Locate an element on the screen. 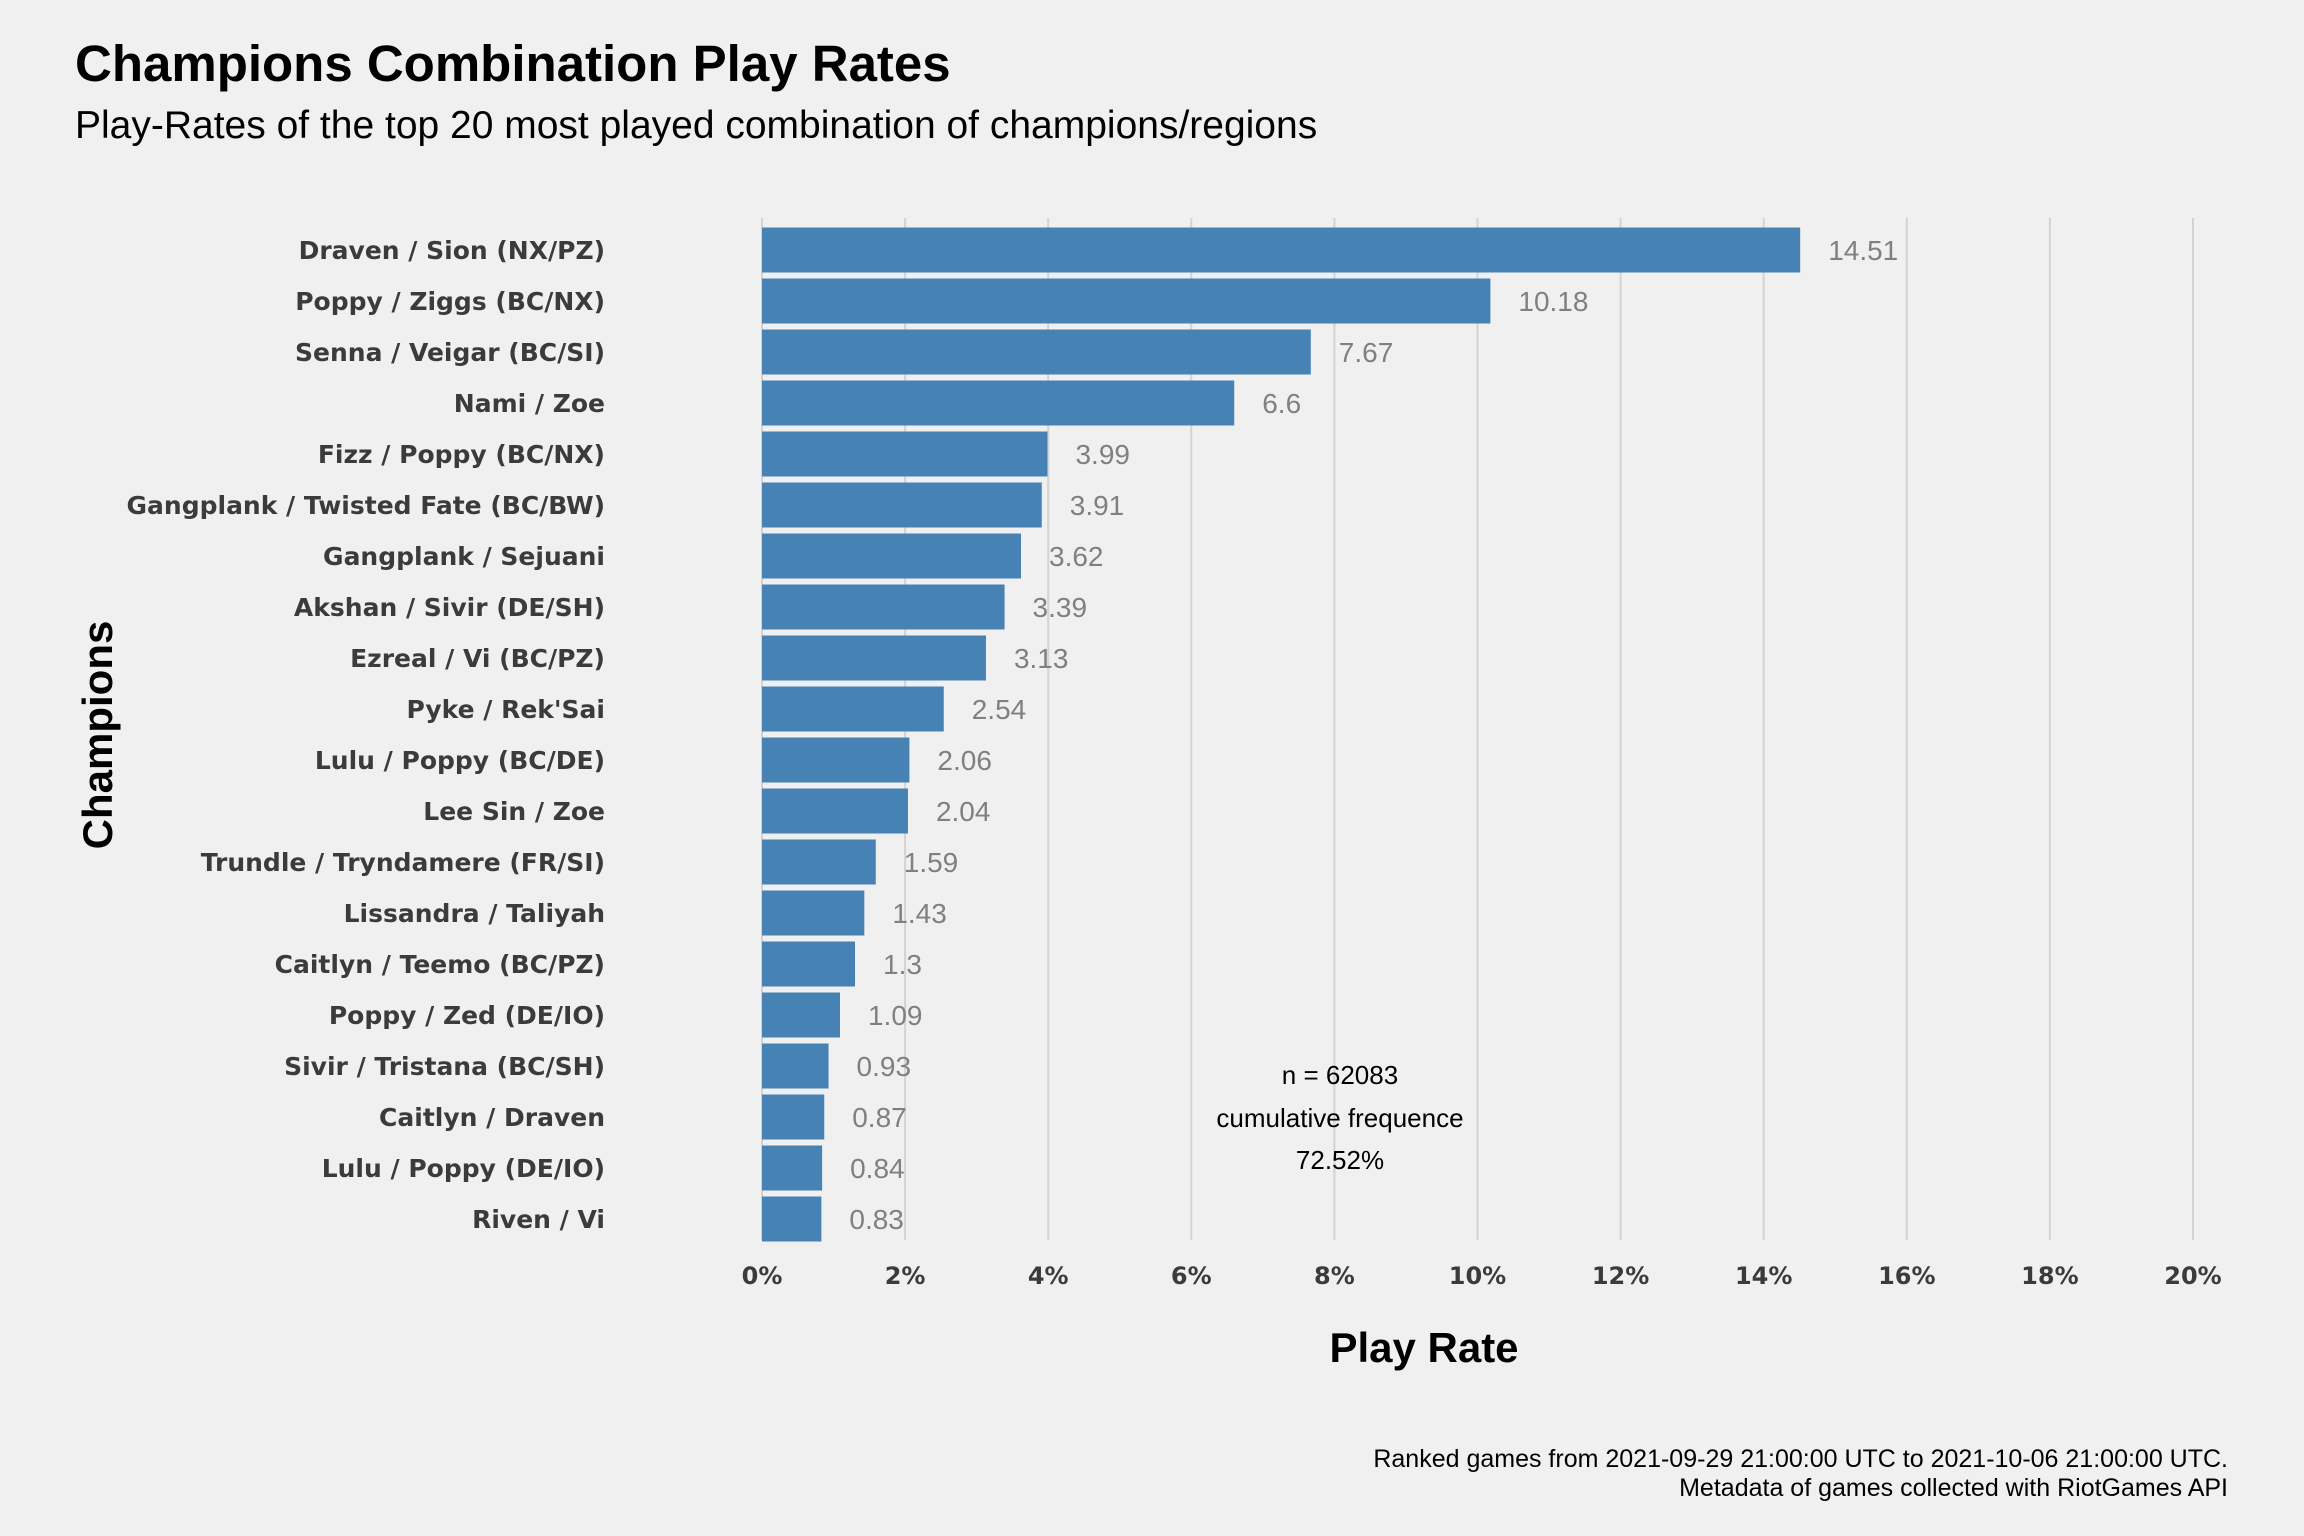 The height and width of the screenshot is (1536, 2304). category-label: Senna / Veigar (BC/SI) is located at coordinates (450, 352).